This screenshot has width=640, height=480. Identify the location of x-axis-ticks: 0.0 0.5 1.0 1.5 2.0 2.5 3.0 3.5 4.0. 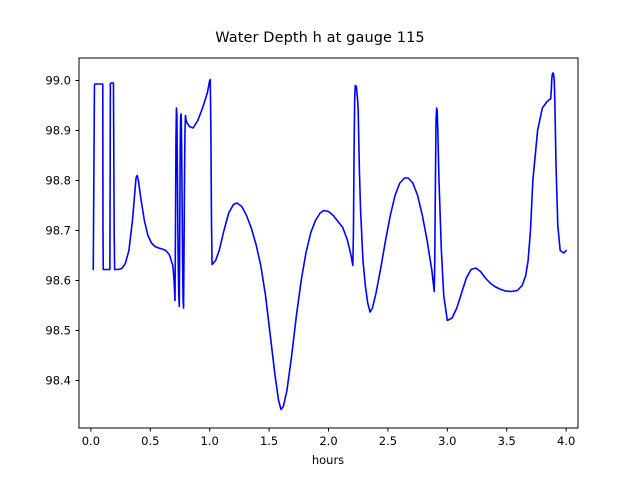
(328, 438).